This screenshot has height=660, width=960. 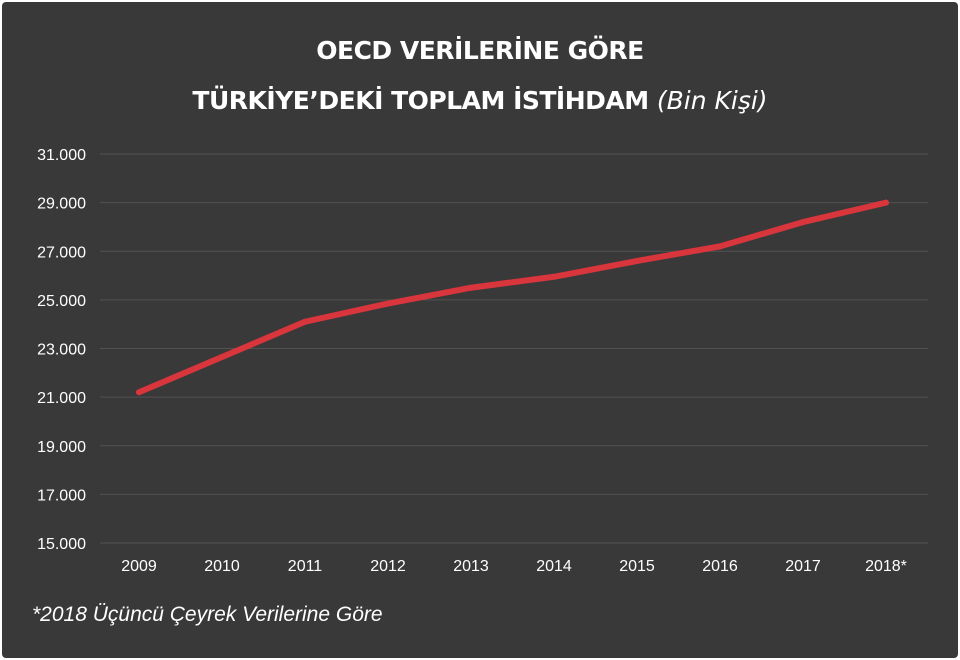 I want to click on x-tick-label: 2018*, so click(x=886, y=566).